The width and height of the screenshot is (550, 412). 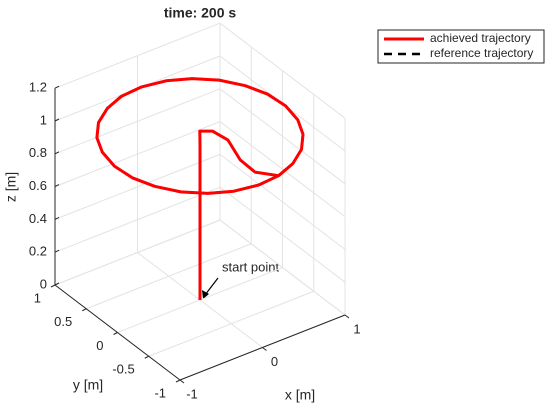 I want to click on z-axis-label: z [m], so click(x=11, y=187).